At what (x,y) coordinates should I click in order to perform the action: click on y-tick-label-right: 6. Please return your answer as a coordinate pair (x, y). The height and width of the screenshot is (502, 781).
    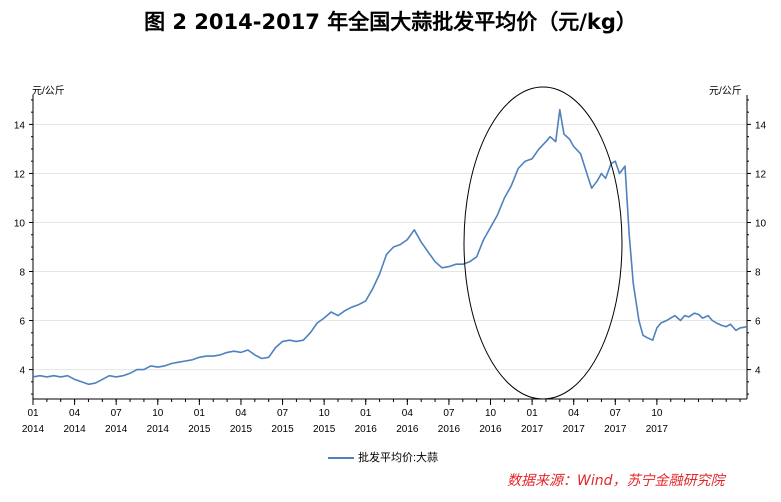
    Looking at the image, I should click on (758, 322).